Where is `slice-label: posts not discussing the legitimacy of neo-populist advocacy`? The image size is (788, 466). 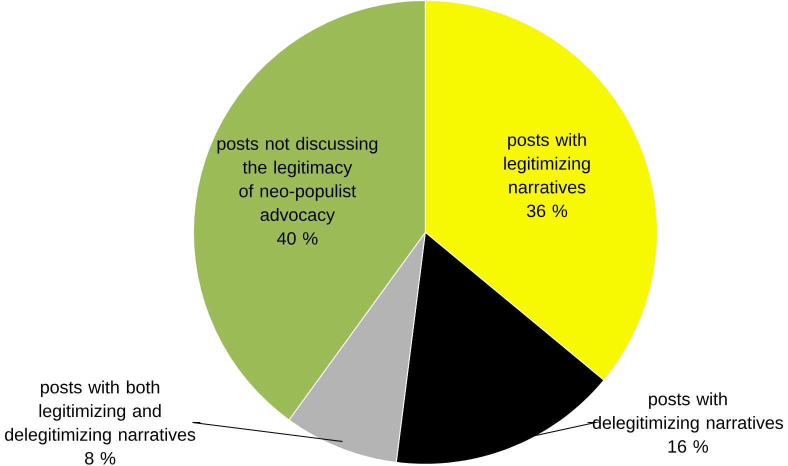
slice-label: posts not discussing the legitimacy of neo-populist advocacy is located at coordinates (298, 181).